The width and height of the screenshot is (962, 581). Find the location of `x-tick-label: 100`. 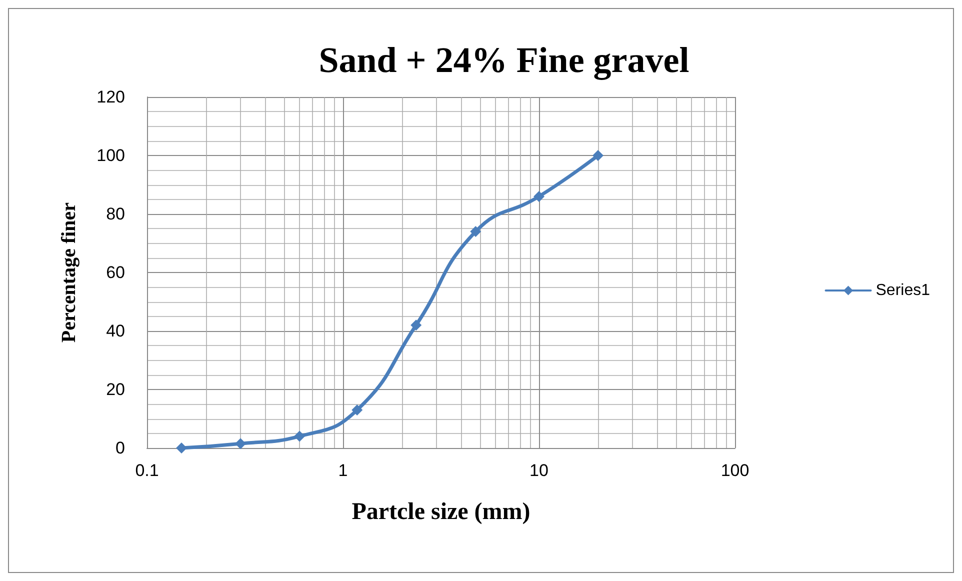

x-tick-label: 100 is located at coordinates (735, 470).